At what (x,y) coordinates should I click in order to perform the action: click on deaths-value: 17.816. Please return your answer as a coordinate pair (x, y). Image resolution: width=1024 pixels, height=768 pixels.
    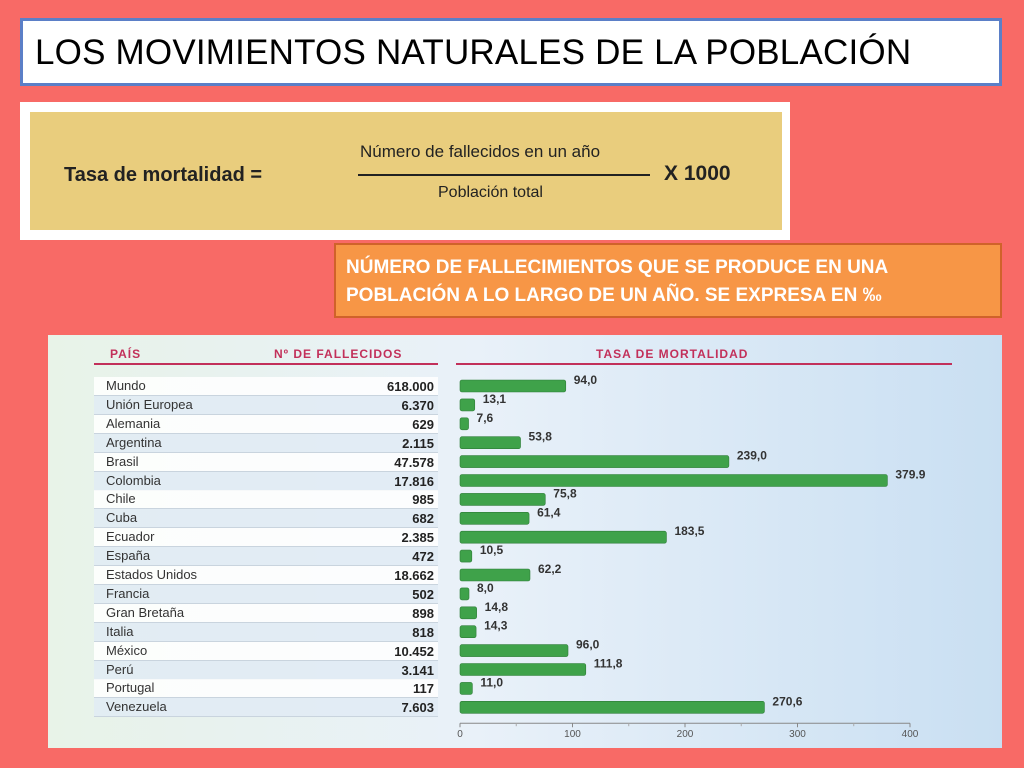
    Looking at the image, I should click on (414, 481).